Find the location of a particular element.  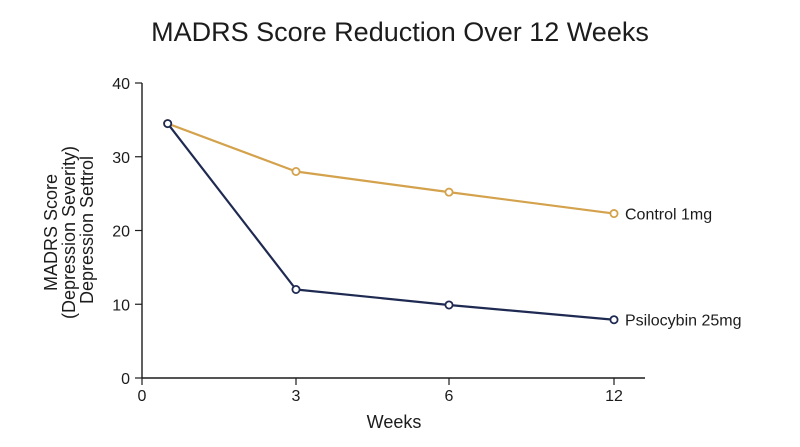

y-axis-label-line-2: (Depression Severity) is located at coordinates (69, 232).